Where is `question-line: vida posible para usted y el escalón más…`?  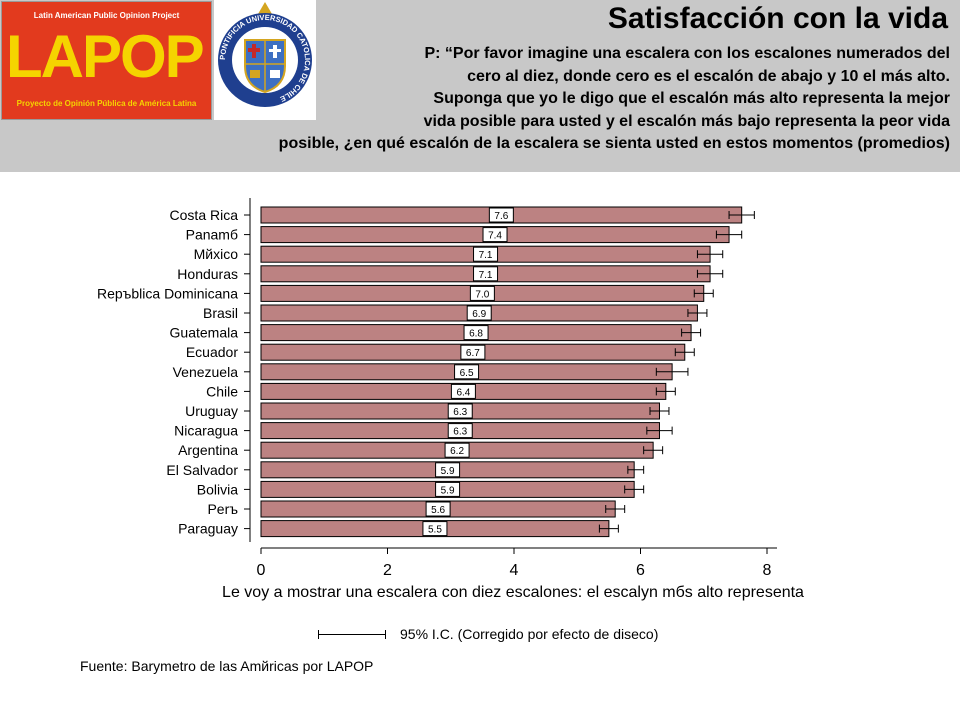
question-line: vida posible para usted y el escalón más… is located at coordinates (686, 121).